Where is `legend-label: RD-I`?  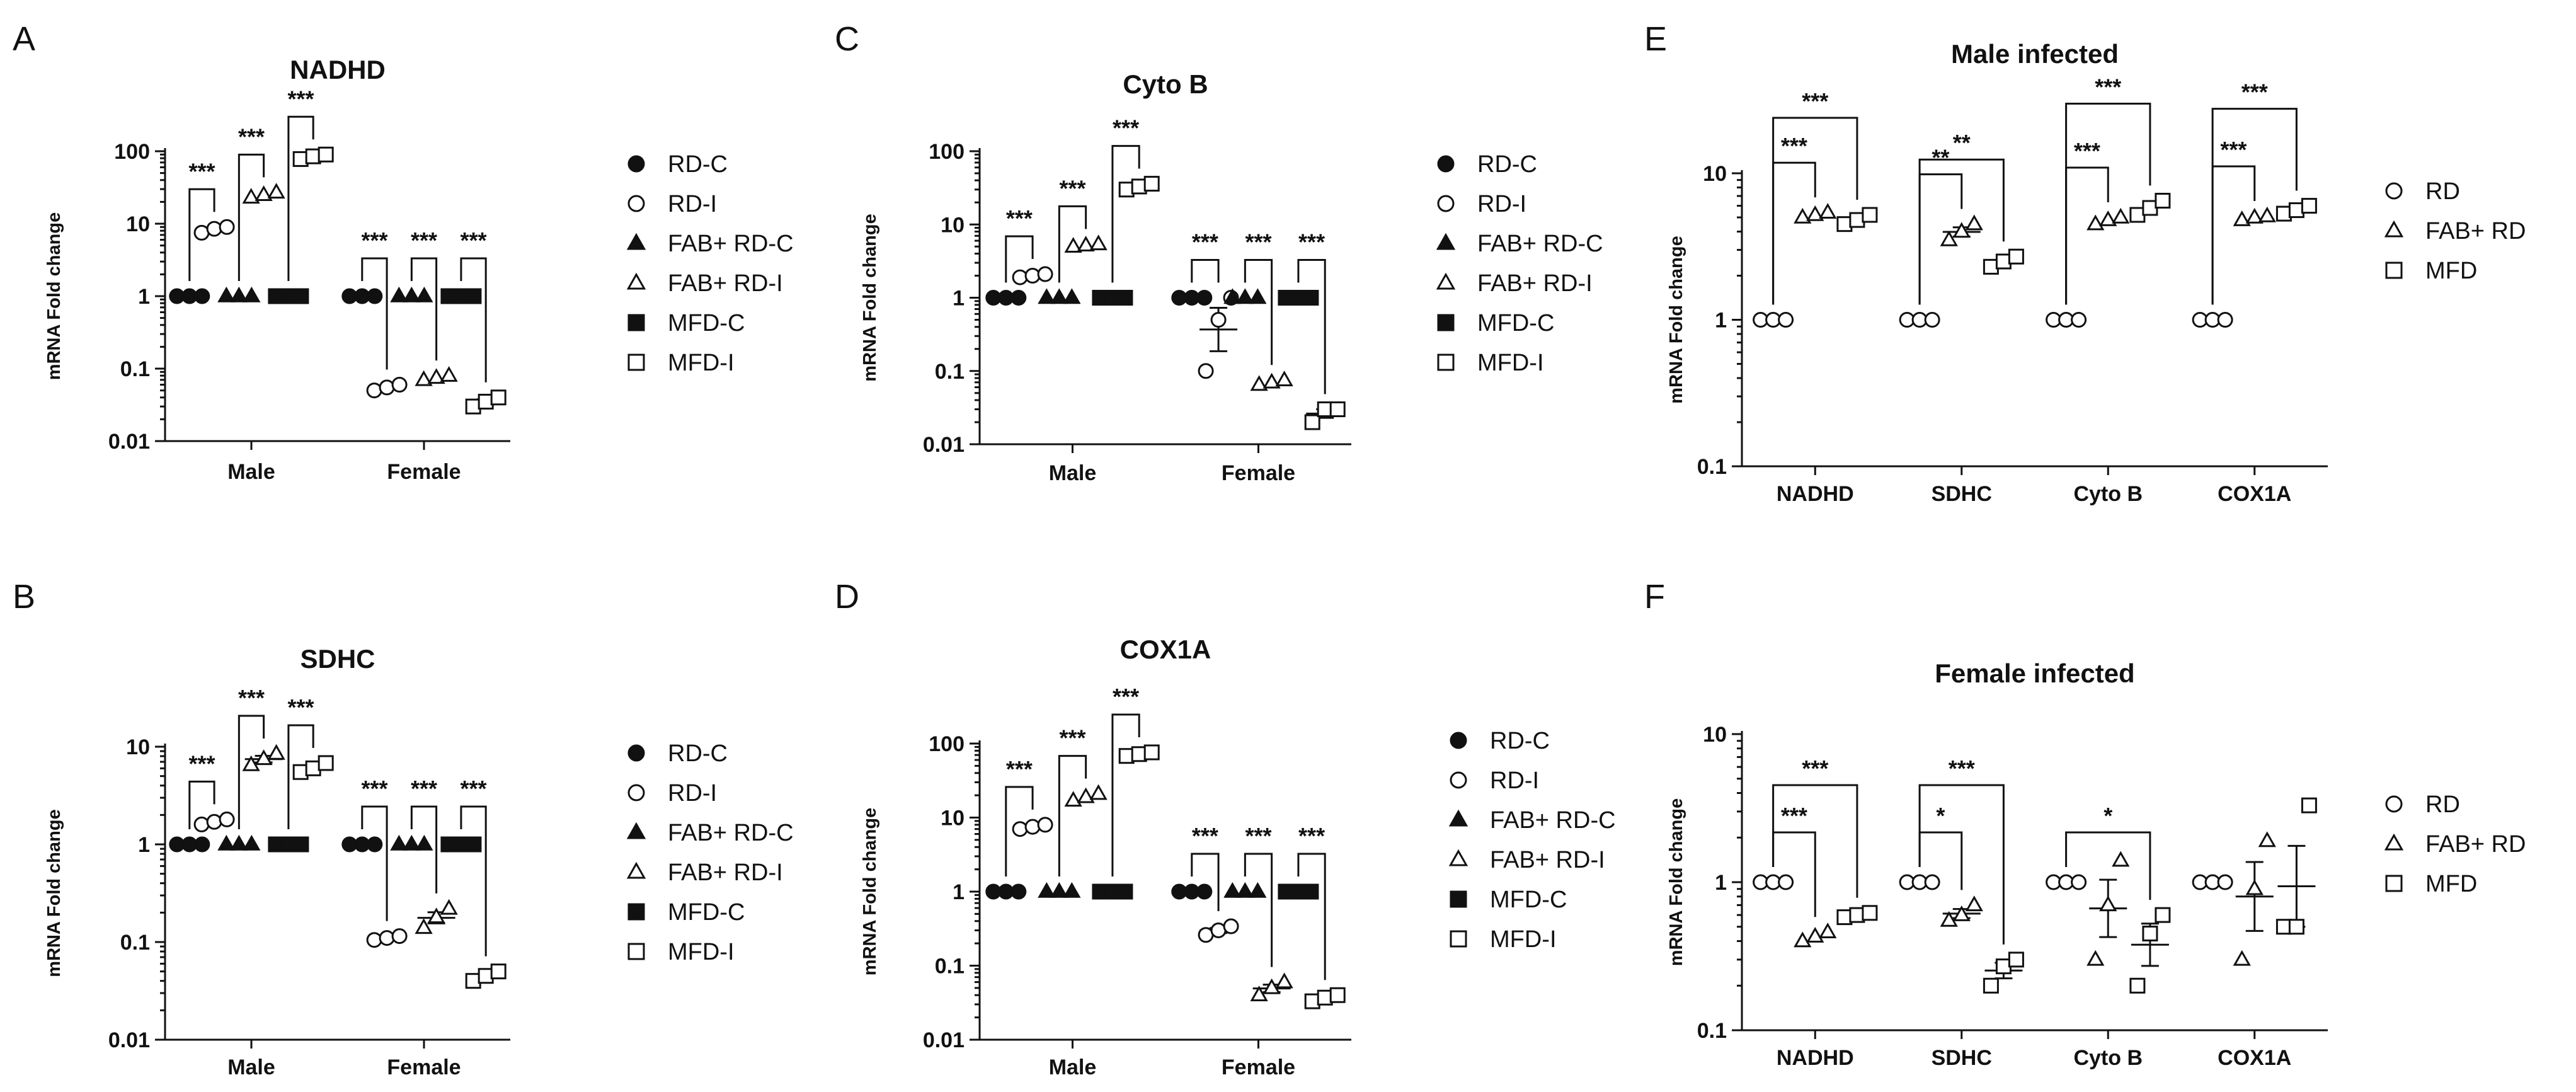
legend-label: RD-I is located at coordinates (692, 793).